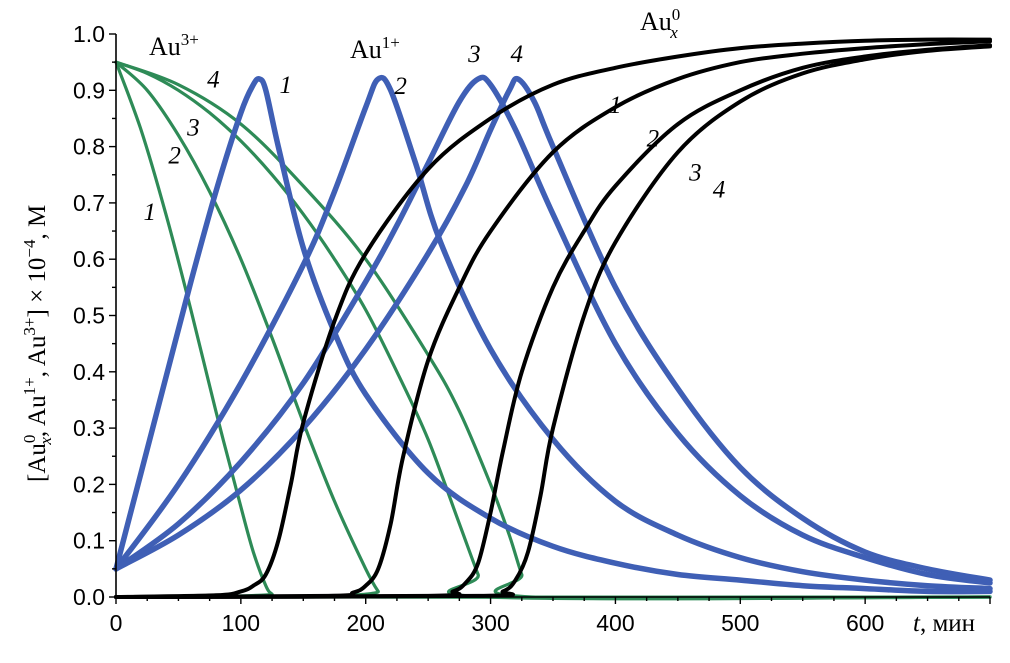 This screenshot has width=1010, height=663. What do you see at coordinates (366, 623) in the screenshot?
I see `x-tick-label: 200` at bounding box center [366, 623].